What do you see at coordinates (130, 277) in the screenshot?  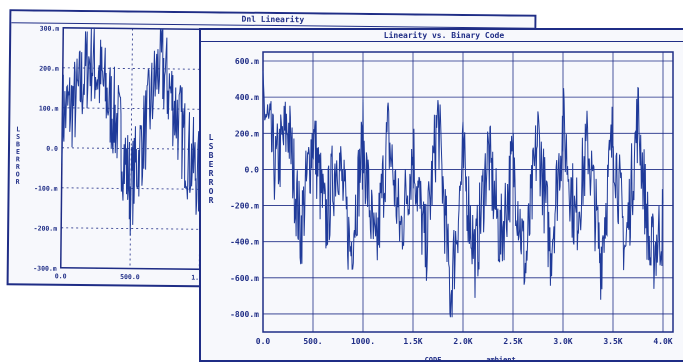 I see `x-tick-label: 500.0` at bounding box center [130, 277].